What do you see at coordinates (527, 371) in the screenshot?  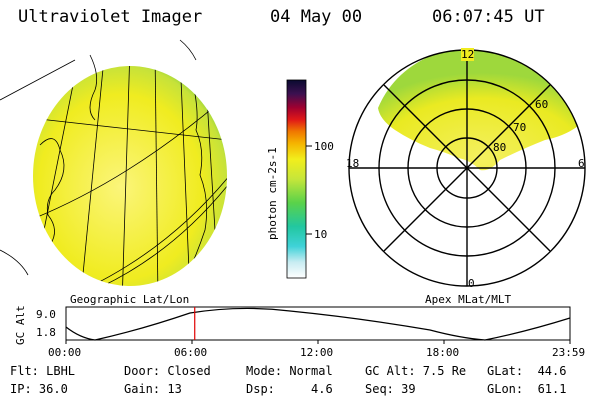 I see `glat-value: GLat: 44.6` at bounding box center [527, 371].